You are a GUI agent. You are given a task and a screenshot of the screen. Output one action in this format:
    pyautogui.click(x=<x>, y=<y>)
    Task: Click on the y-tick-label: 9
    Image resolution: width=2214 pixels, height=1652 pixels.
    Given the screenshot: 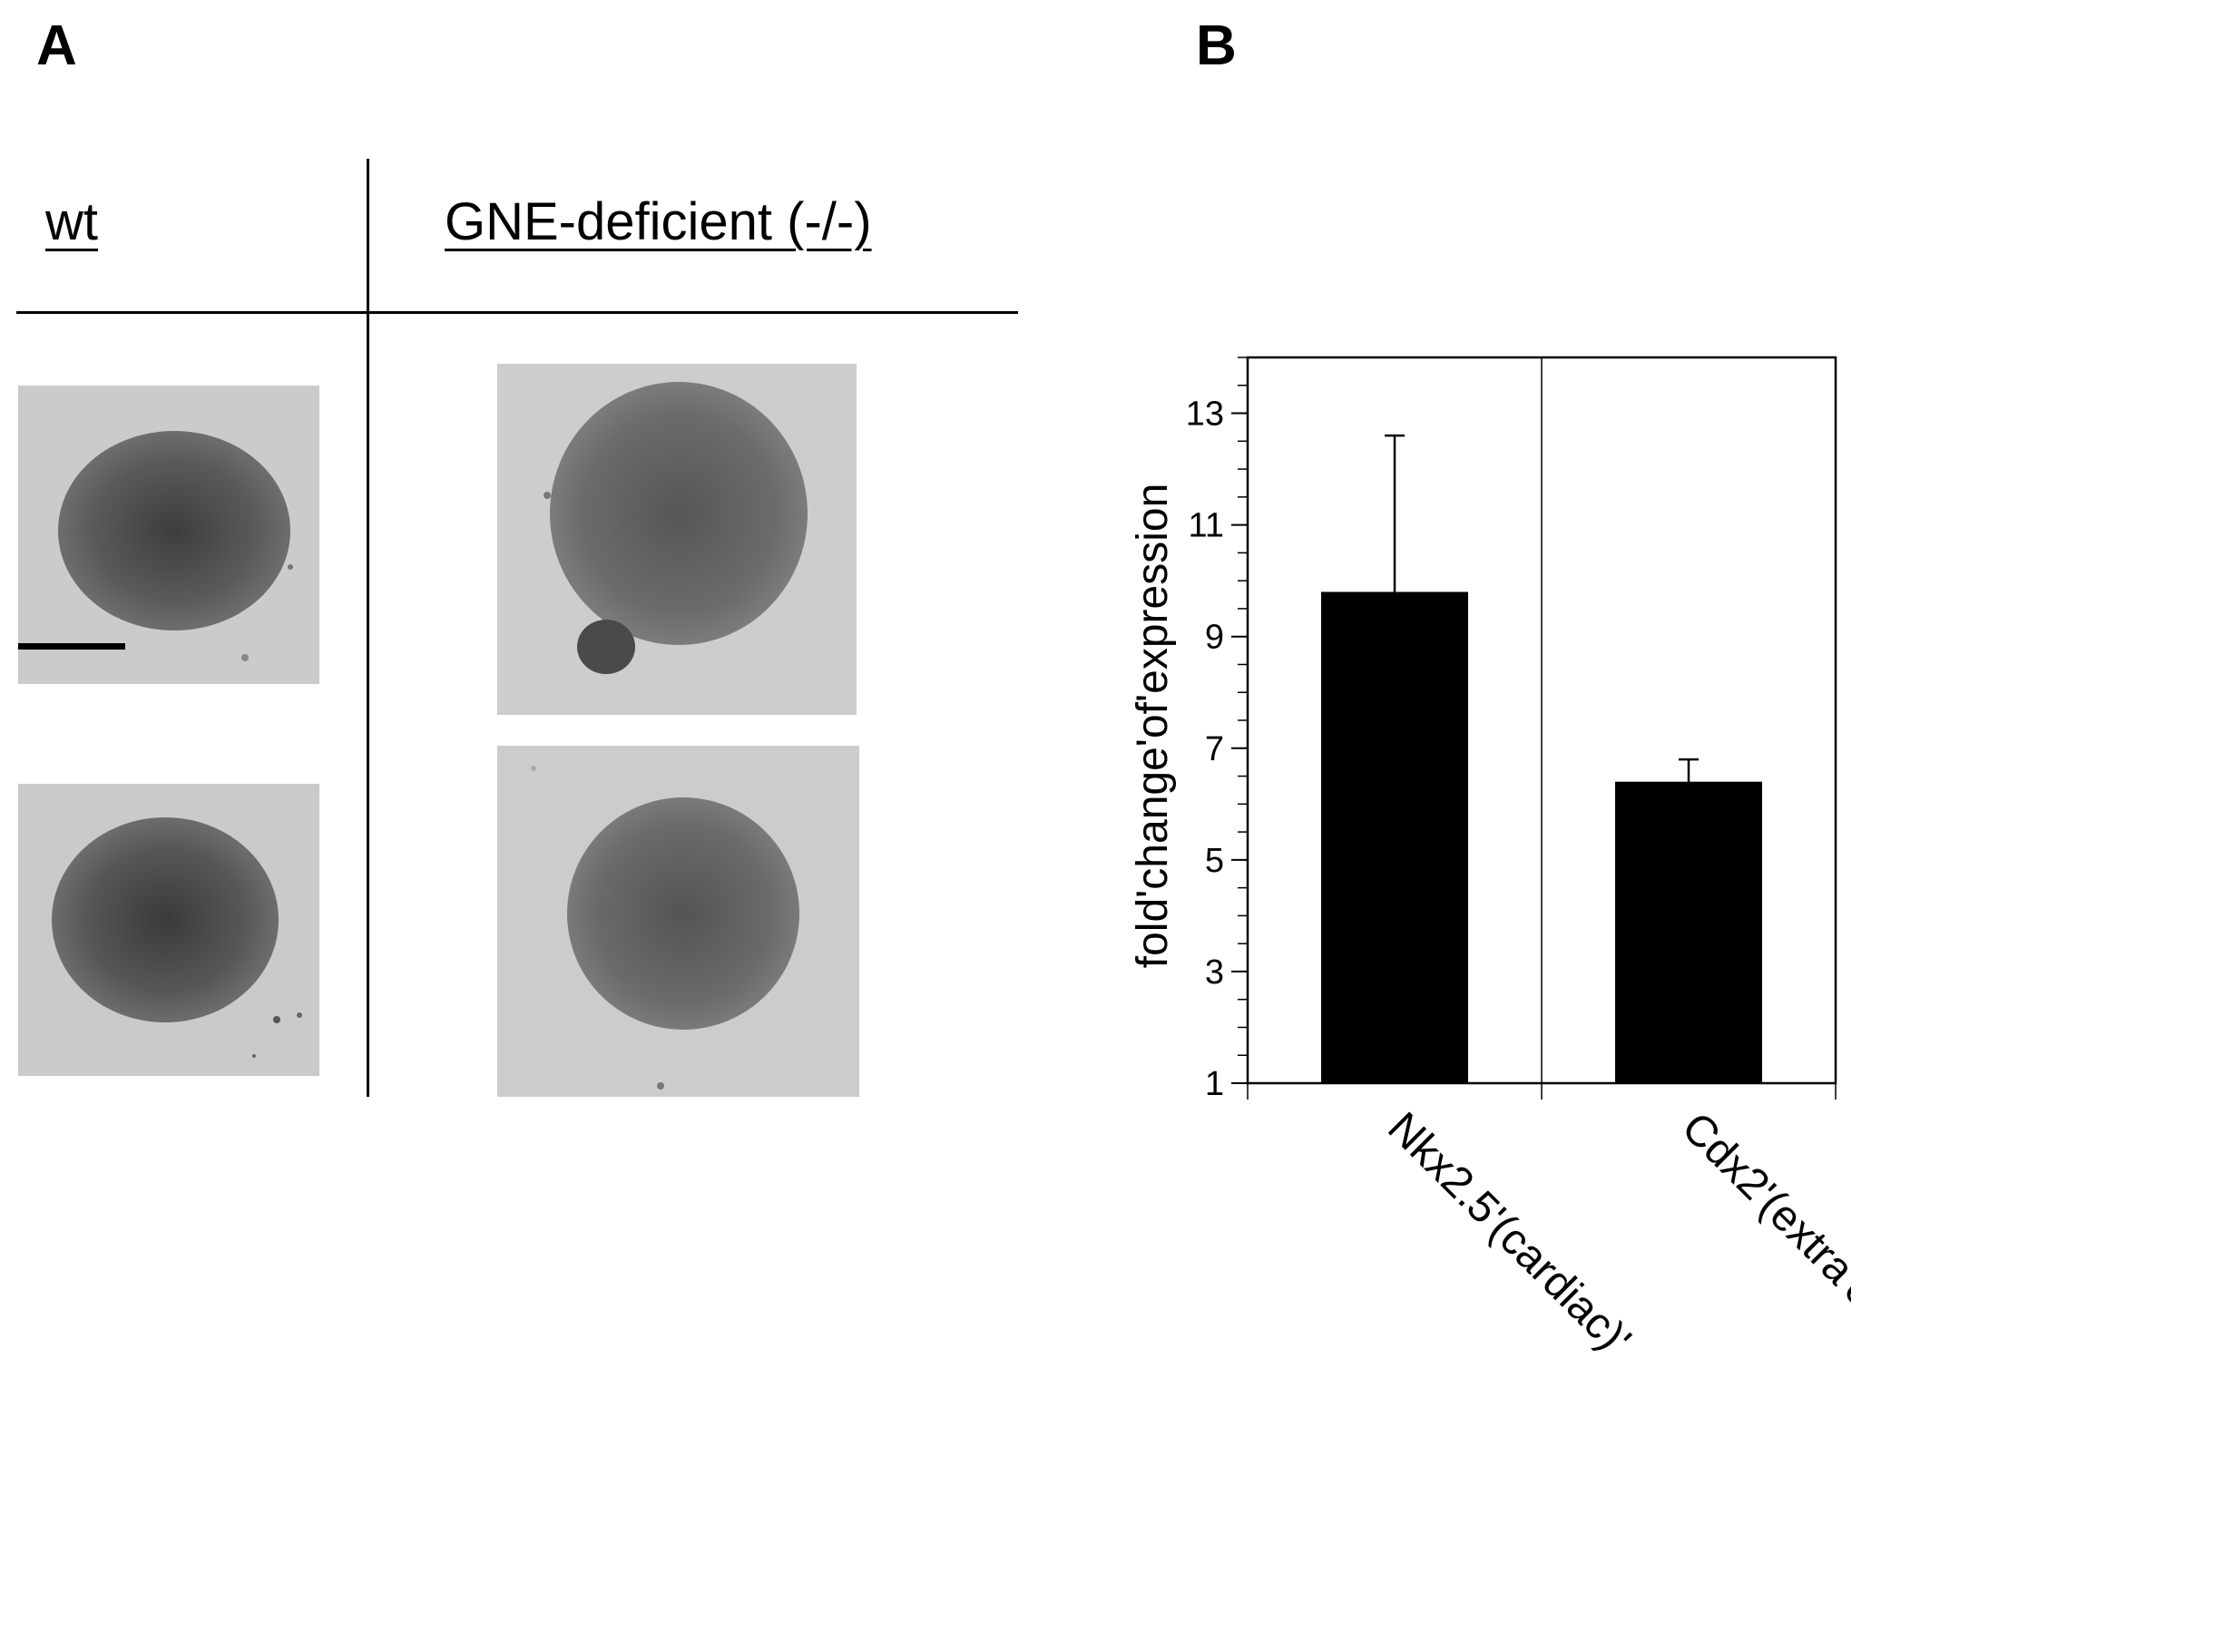 What is the action you would take?
    pyautogui.click(x=1214, y=638)
    